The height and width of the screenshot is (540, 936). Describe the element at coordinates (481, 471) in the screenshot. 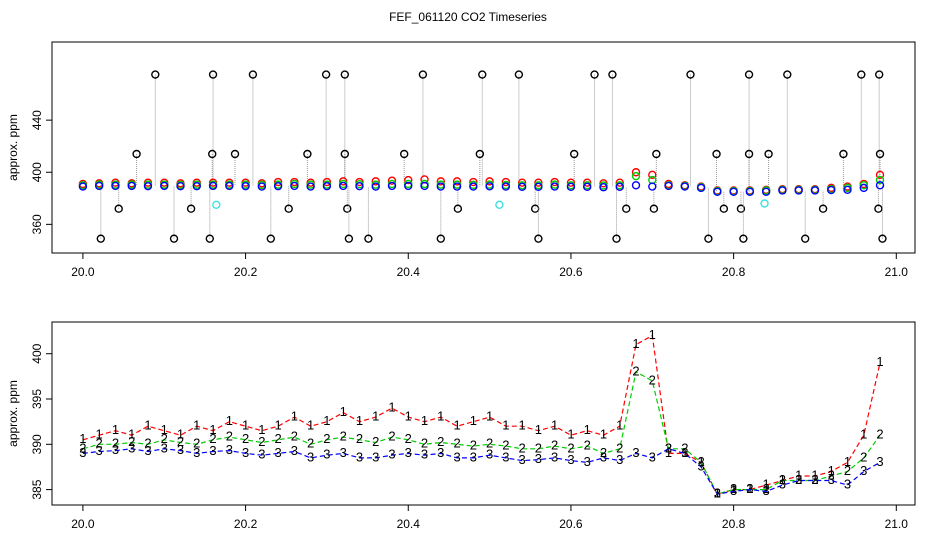

I see `series-line` at that location.